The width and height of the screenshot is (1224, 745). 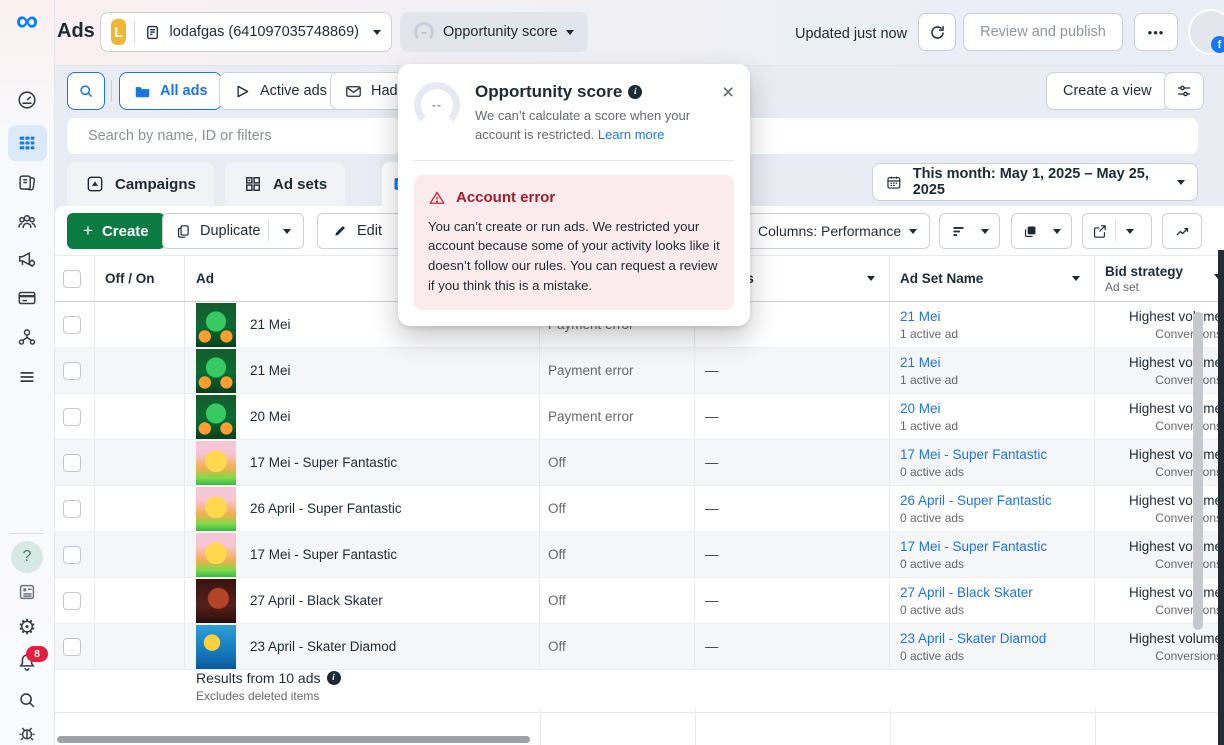 What do you see at coordinates (316, 600) in the screenshot?
I see `ad-name: 27 April - Black Skater` at bounding box center [316, 600].